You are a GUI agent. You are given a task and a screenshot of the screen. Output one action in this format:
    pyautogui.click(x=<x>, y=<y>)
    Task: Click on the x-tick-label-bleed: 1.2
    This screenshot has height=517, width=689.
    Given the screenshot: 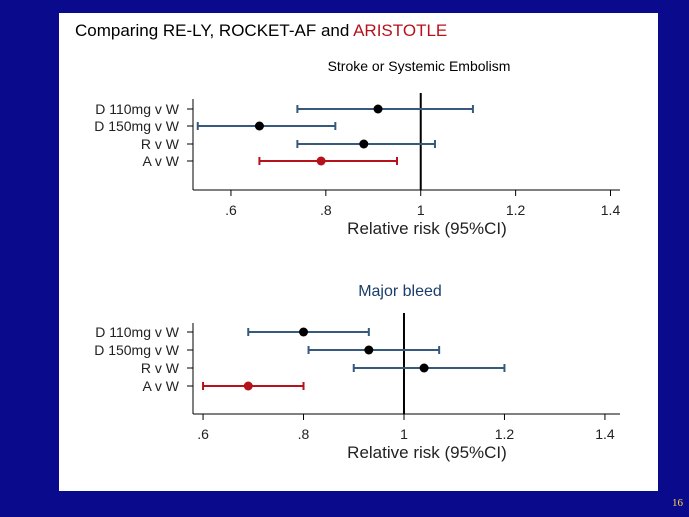 What is the action you would take?
    pyautogui.click(x=505, y=434)
    